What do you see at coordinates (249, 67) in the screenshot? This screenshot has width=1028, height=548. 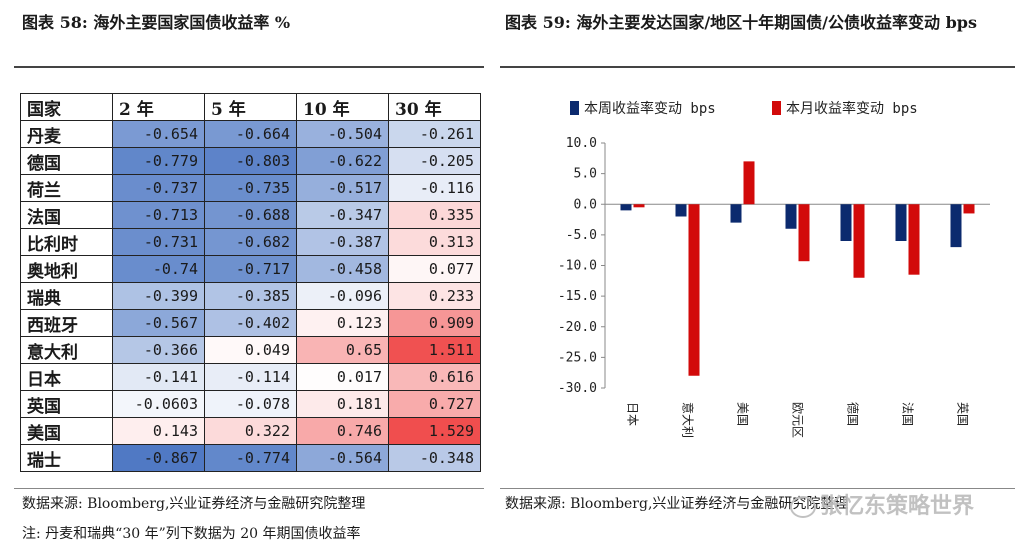 I see `left-title-rule` at bounding box center [249, 67].